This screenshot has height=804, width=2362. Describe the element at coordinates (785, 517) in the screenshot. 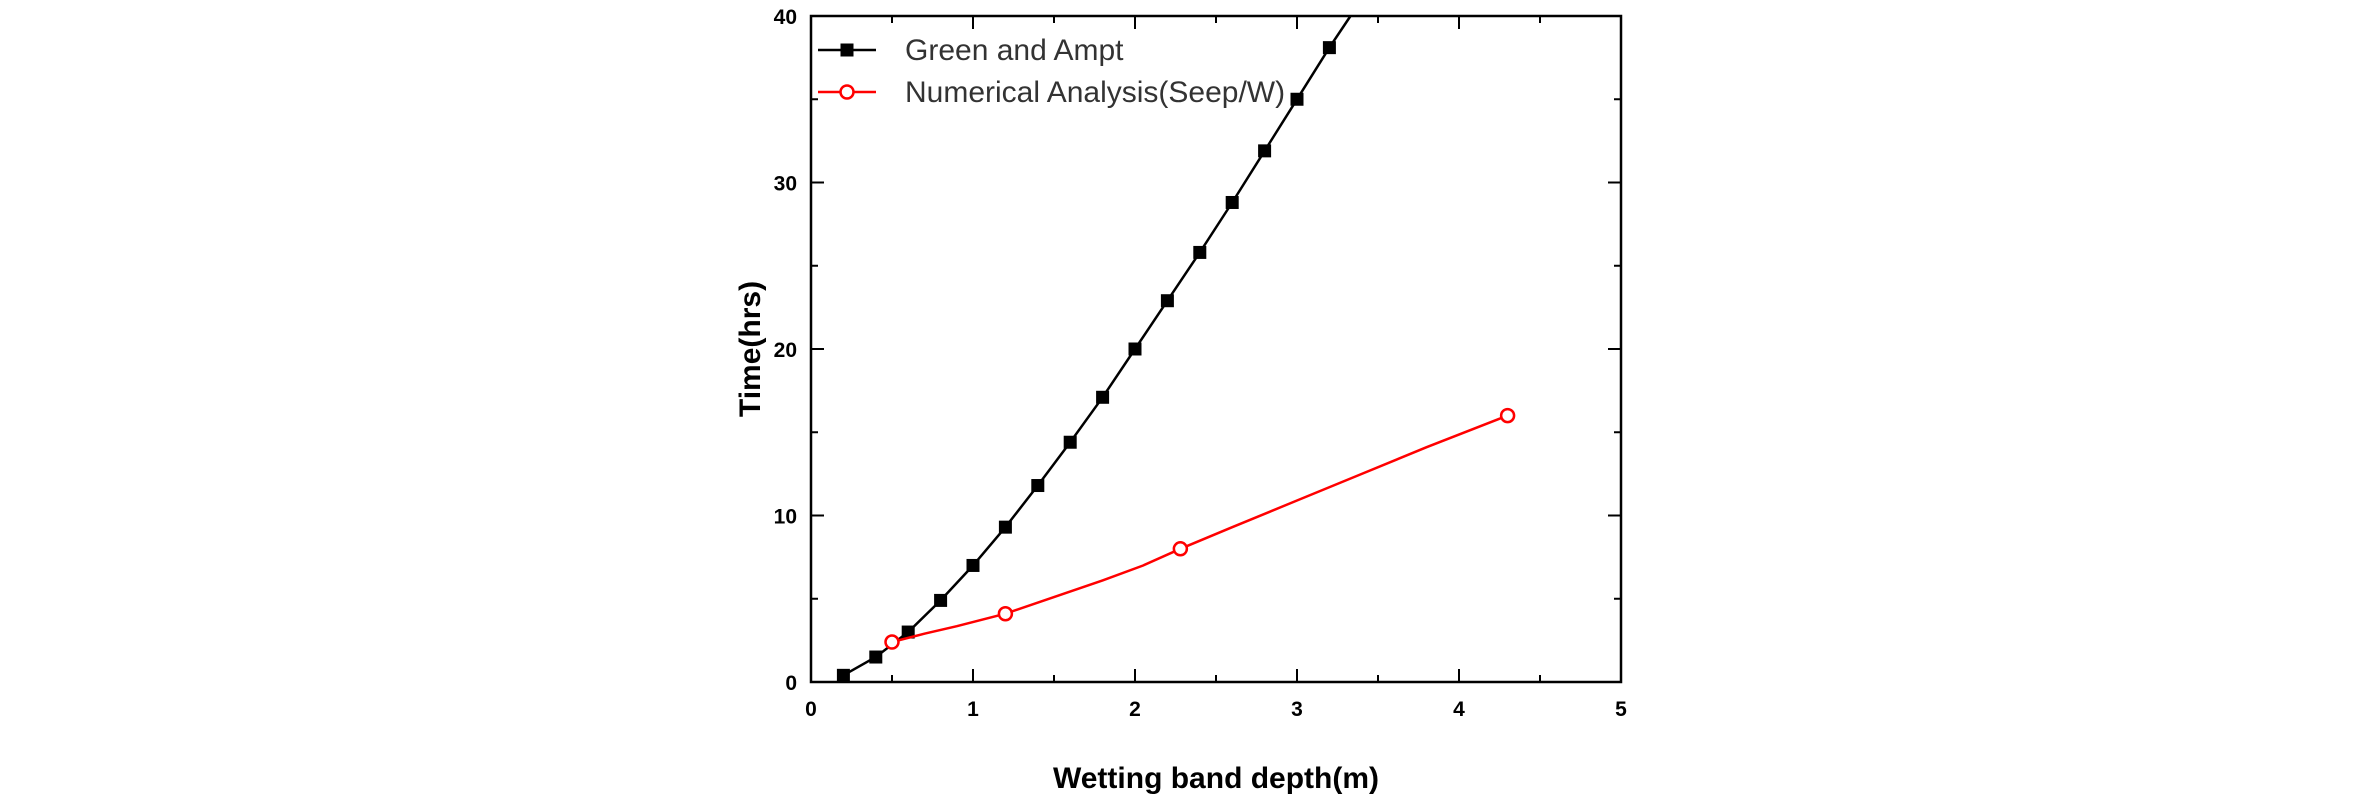

I see `y-tick-label: 10` at that location.